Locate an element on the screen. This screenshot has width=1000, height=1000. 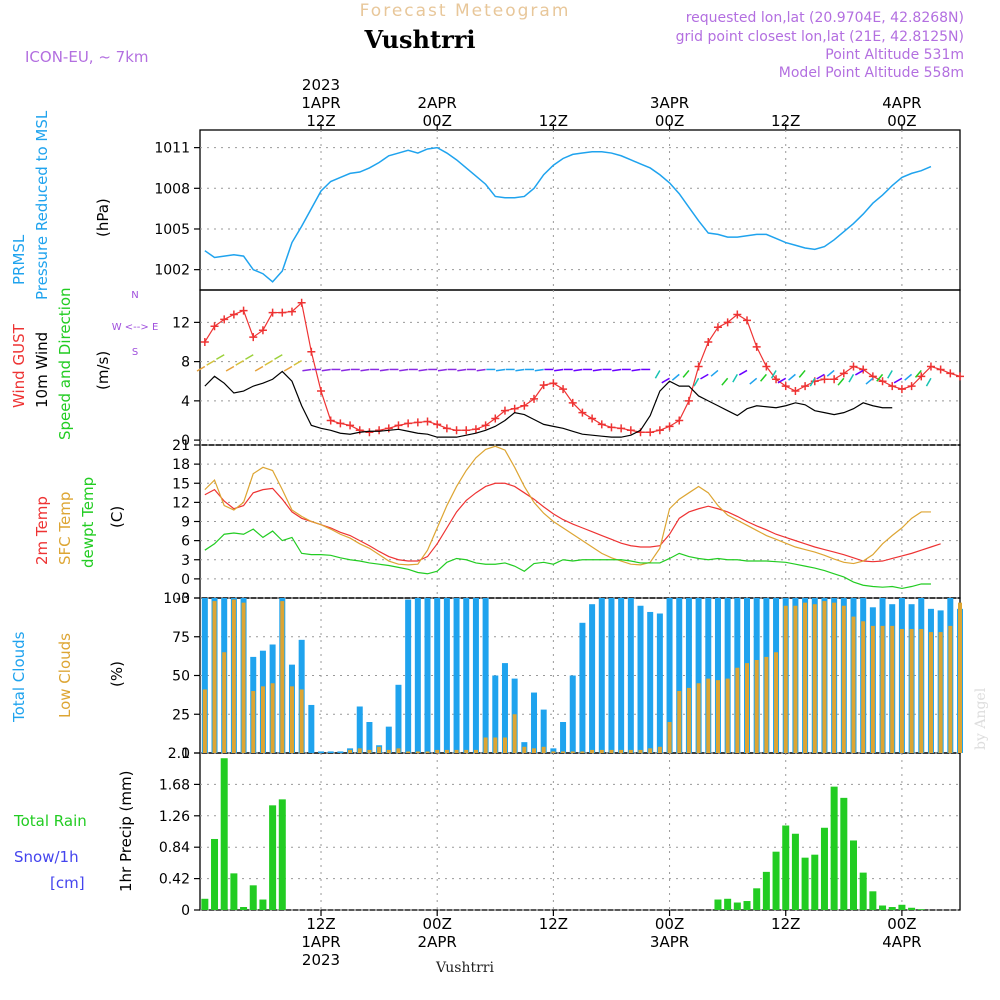
top-hour-label: 12Z is located at coordinates (553, 121).